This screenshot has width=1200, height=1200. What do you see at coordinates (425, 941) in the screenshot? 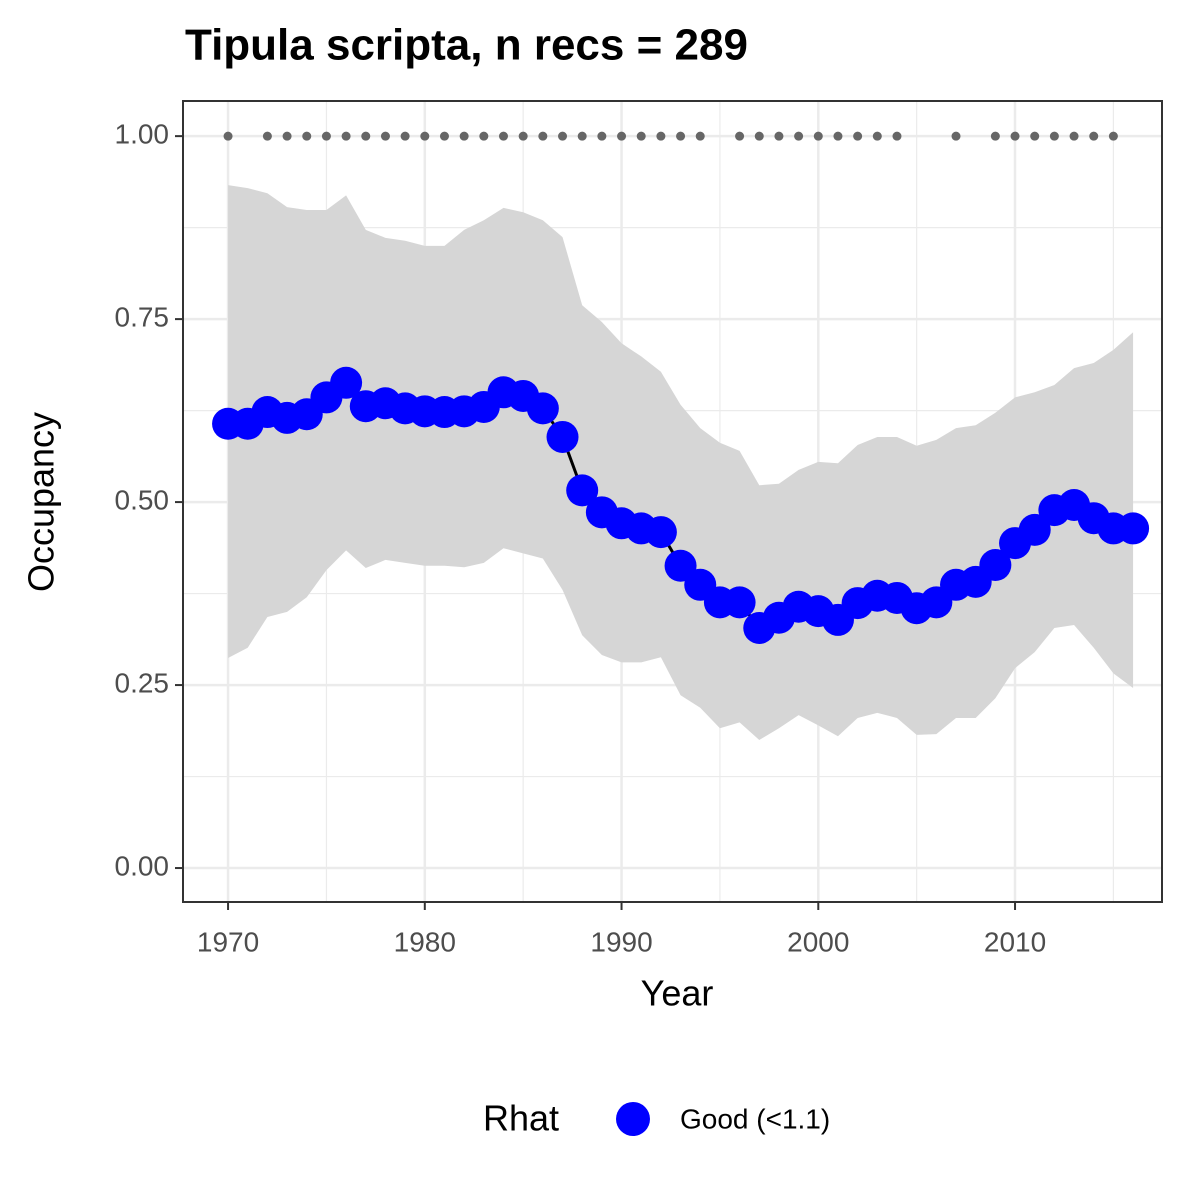
I see `x-tick-label: 1980` at bounding box center [425, 941].